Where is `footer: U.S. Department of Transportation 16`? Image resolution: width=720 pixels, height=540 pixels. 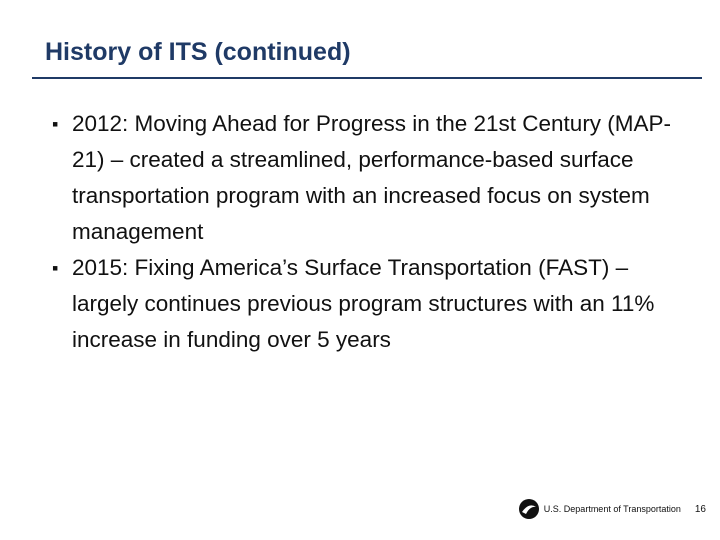
footer: U.S. Department of Transportation 16 is located at coordinates (612, 509).